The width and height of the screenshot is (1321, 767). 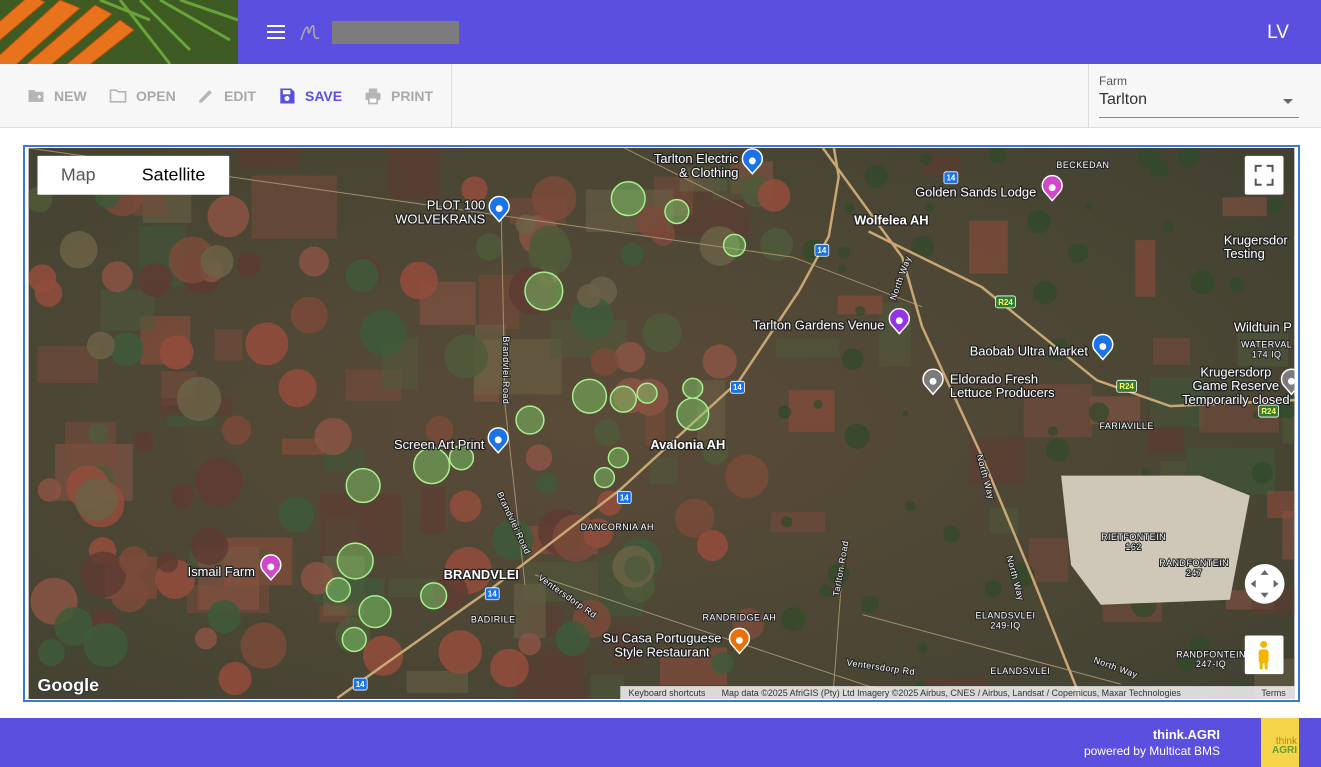 I want to click on new-button: NEW, so click(x=56, y=96).